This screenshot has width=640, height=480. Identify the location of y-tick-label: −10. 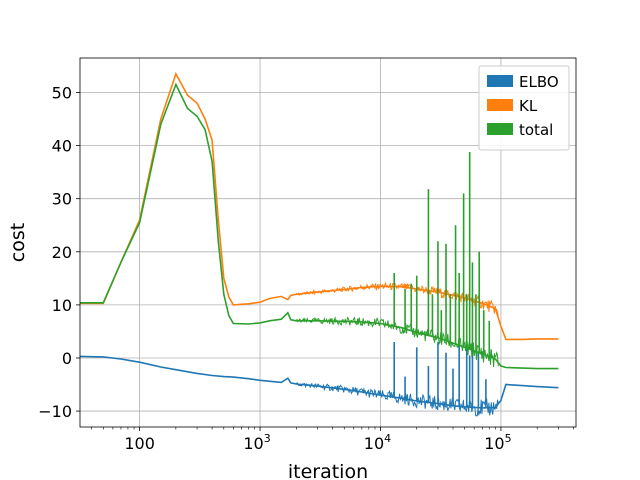
(55, 411).